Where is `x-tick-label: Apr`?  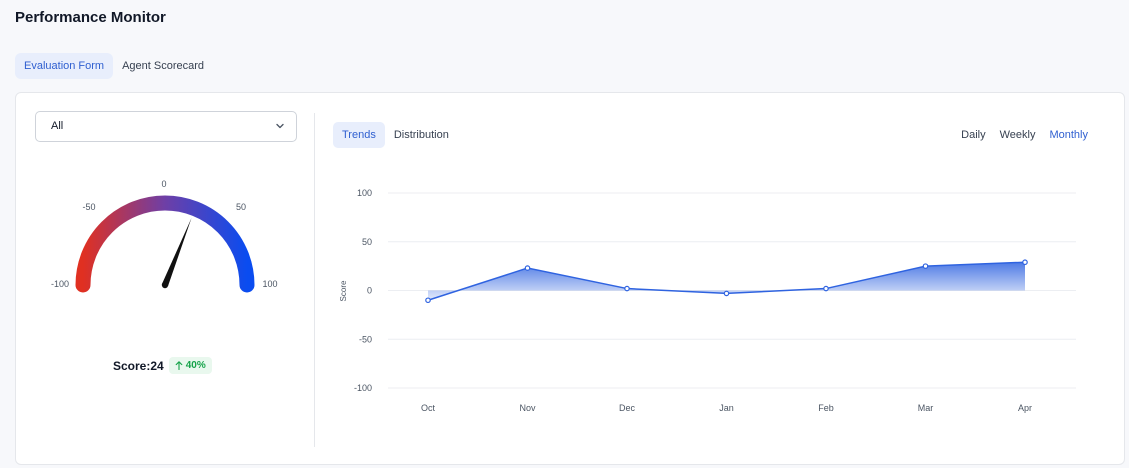 x-tick-label: Apr is located at coordinates (1025, 408).